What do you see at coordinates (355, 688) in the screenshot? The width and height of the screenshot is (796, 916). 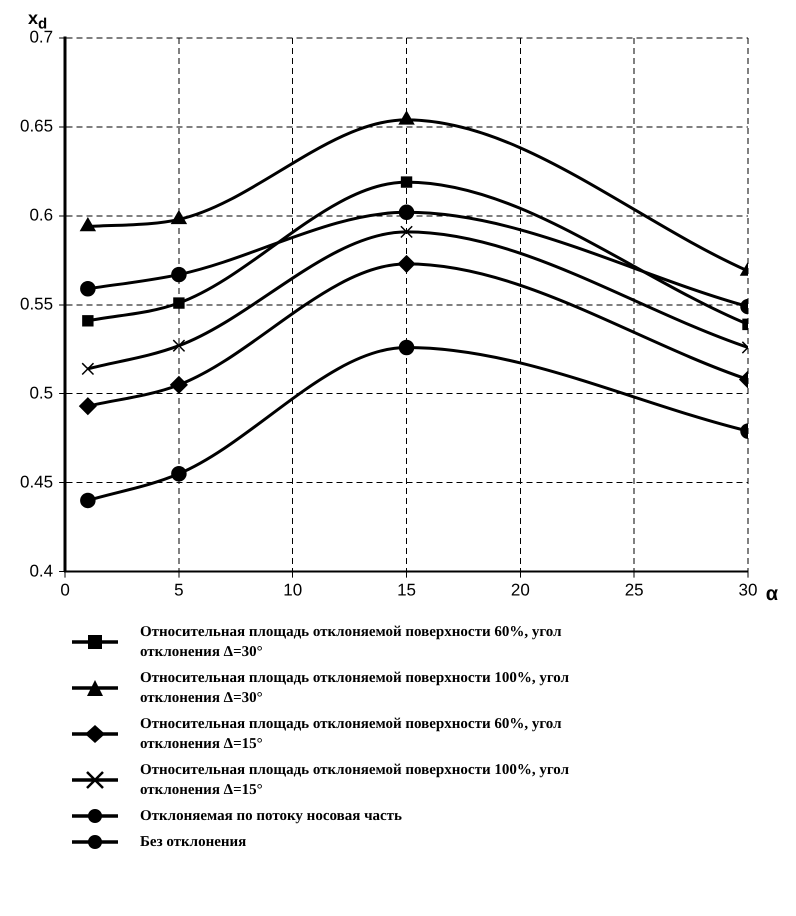 I see `legend-label: Относительная площадь отклоняемой поверхности 100%, угол отклонения Δ=30°` at bounding box center [355, 688].